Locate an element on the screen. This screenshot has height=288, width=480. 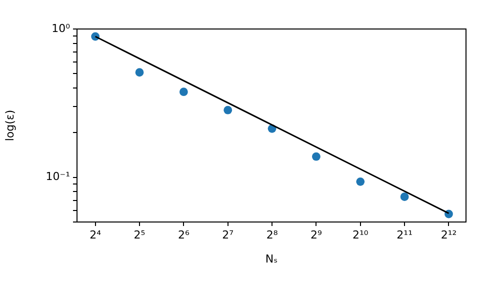
x-tick-label: 2¹⁰ is located at coordinates (360, 235).